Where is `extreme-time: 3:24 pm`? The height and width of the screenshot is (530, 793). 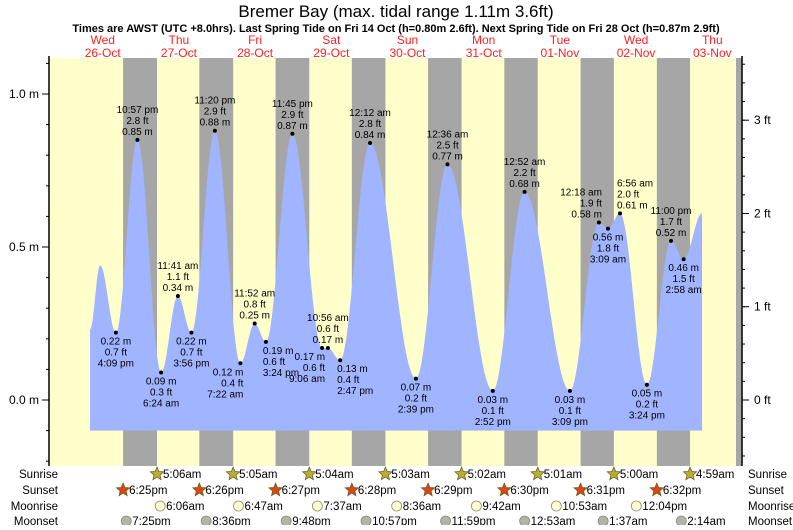
extreme-time: 3:24 pm is located at coordinates (647, 416).